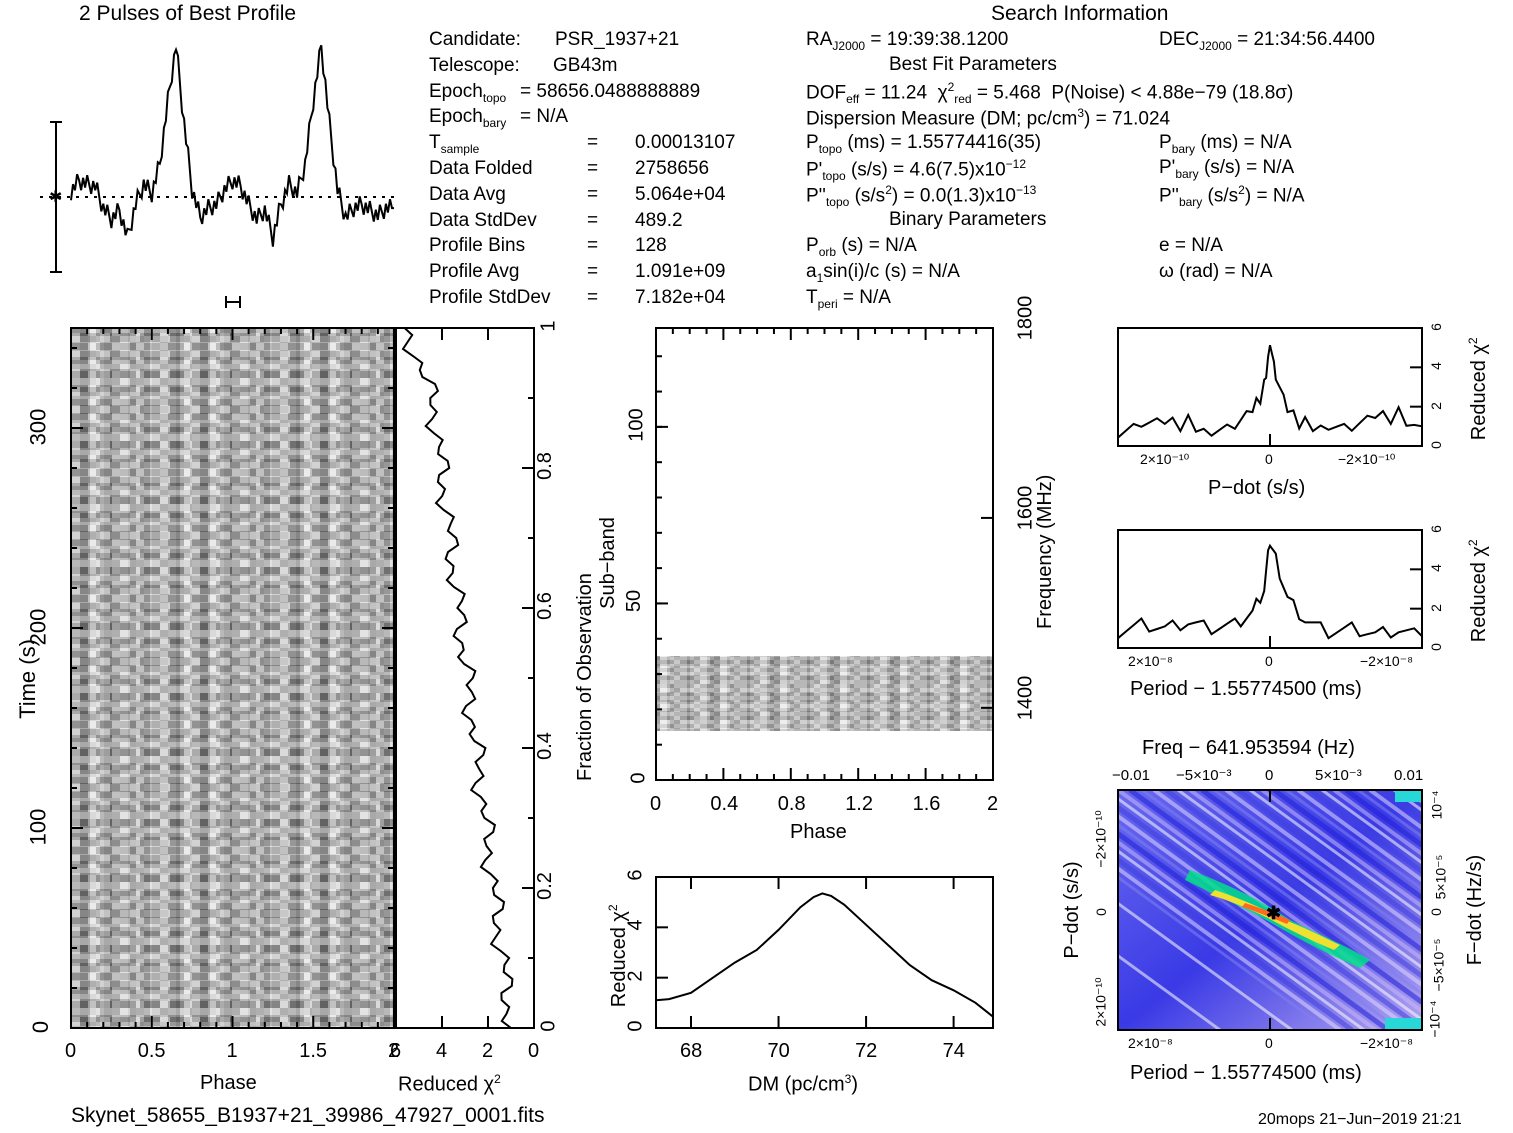  I want to click on footer-stamp: 20mops 21−Jun−2019 21:21, so click(1360, 1119).